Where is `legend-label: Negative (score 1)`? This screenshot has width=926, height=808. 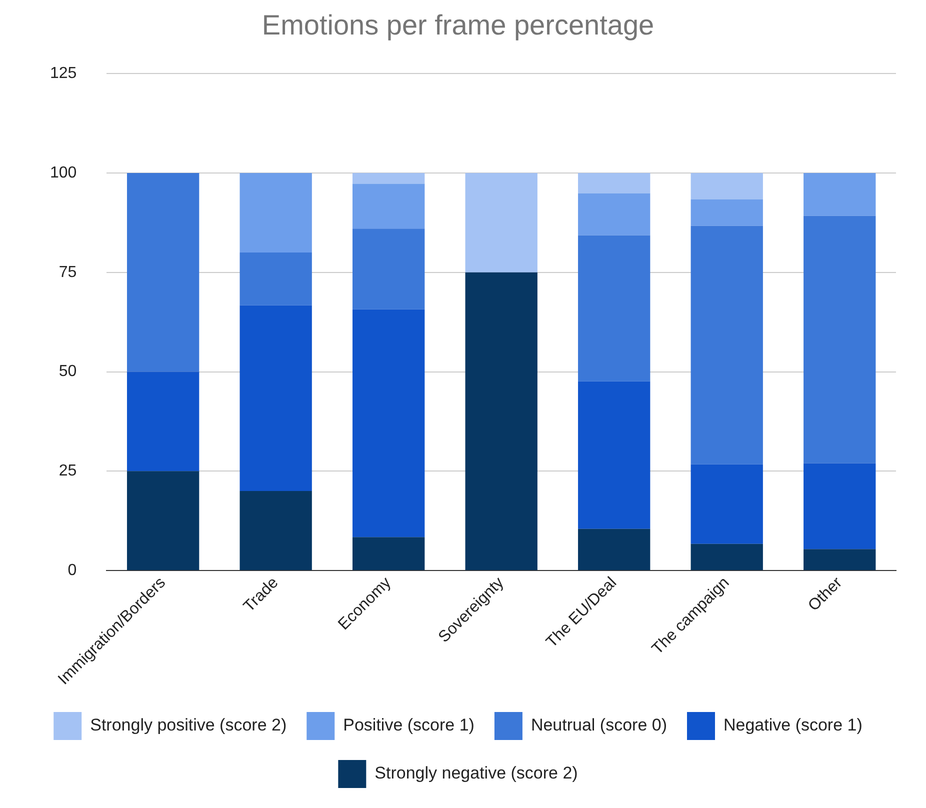 legend-label: Negative (score 1) is located at coordinates (793, 725).